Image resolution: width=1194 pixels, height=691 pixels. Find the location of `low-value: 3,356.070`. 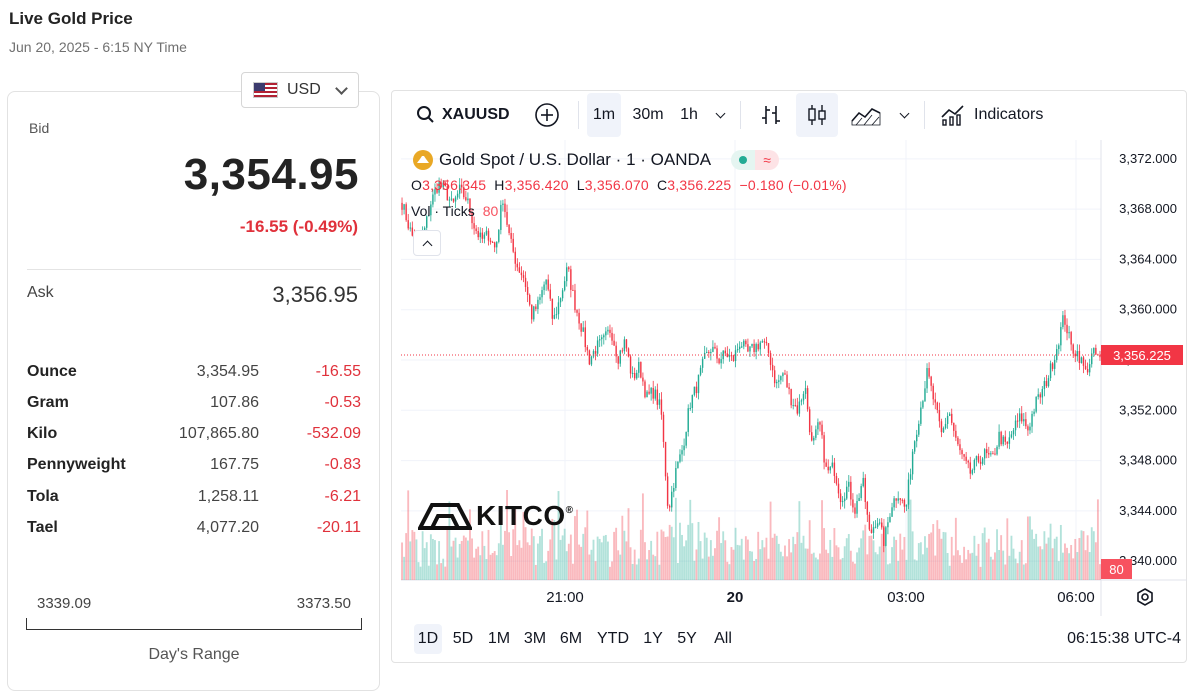

low-value: 3,356.070 is located at coordinates (616, 185).